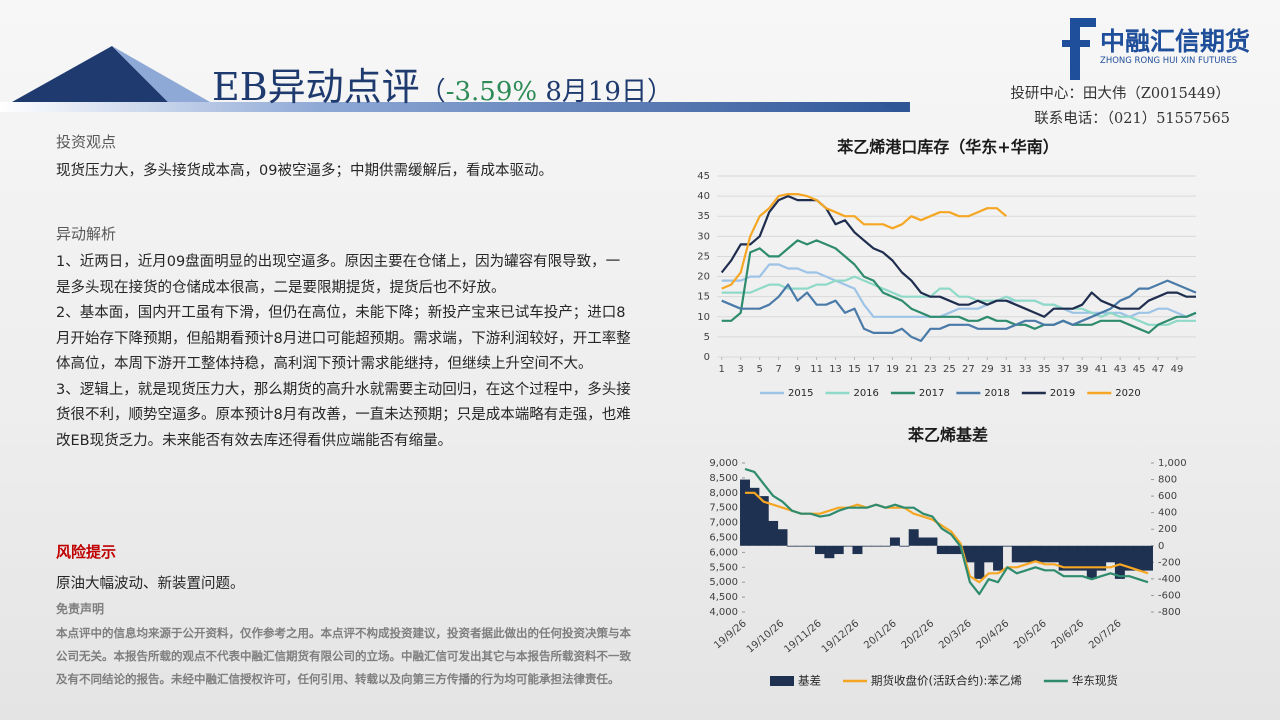 This screenshot has height=720, width=1280. I want to click on y-tick-label: 6,500, so click(723, 538).